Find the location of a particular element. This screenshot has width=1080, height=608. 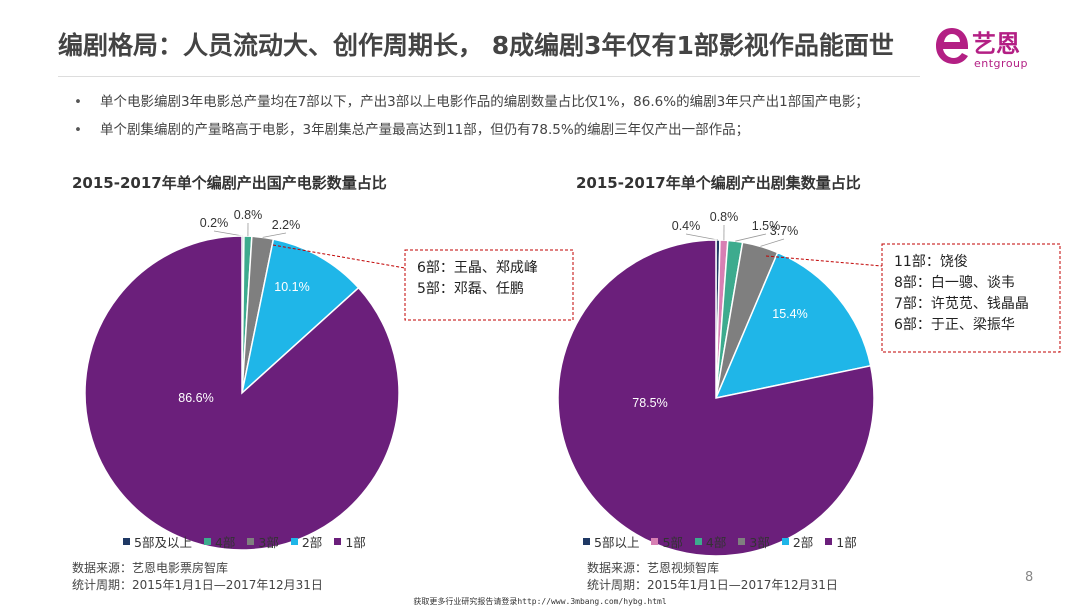

page-title: 编剧格局：人员流动大、创作周期长， 8成编剧3年仅有1部影视作品能面世 is located at coordinates (476, 45).